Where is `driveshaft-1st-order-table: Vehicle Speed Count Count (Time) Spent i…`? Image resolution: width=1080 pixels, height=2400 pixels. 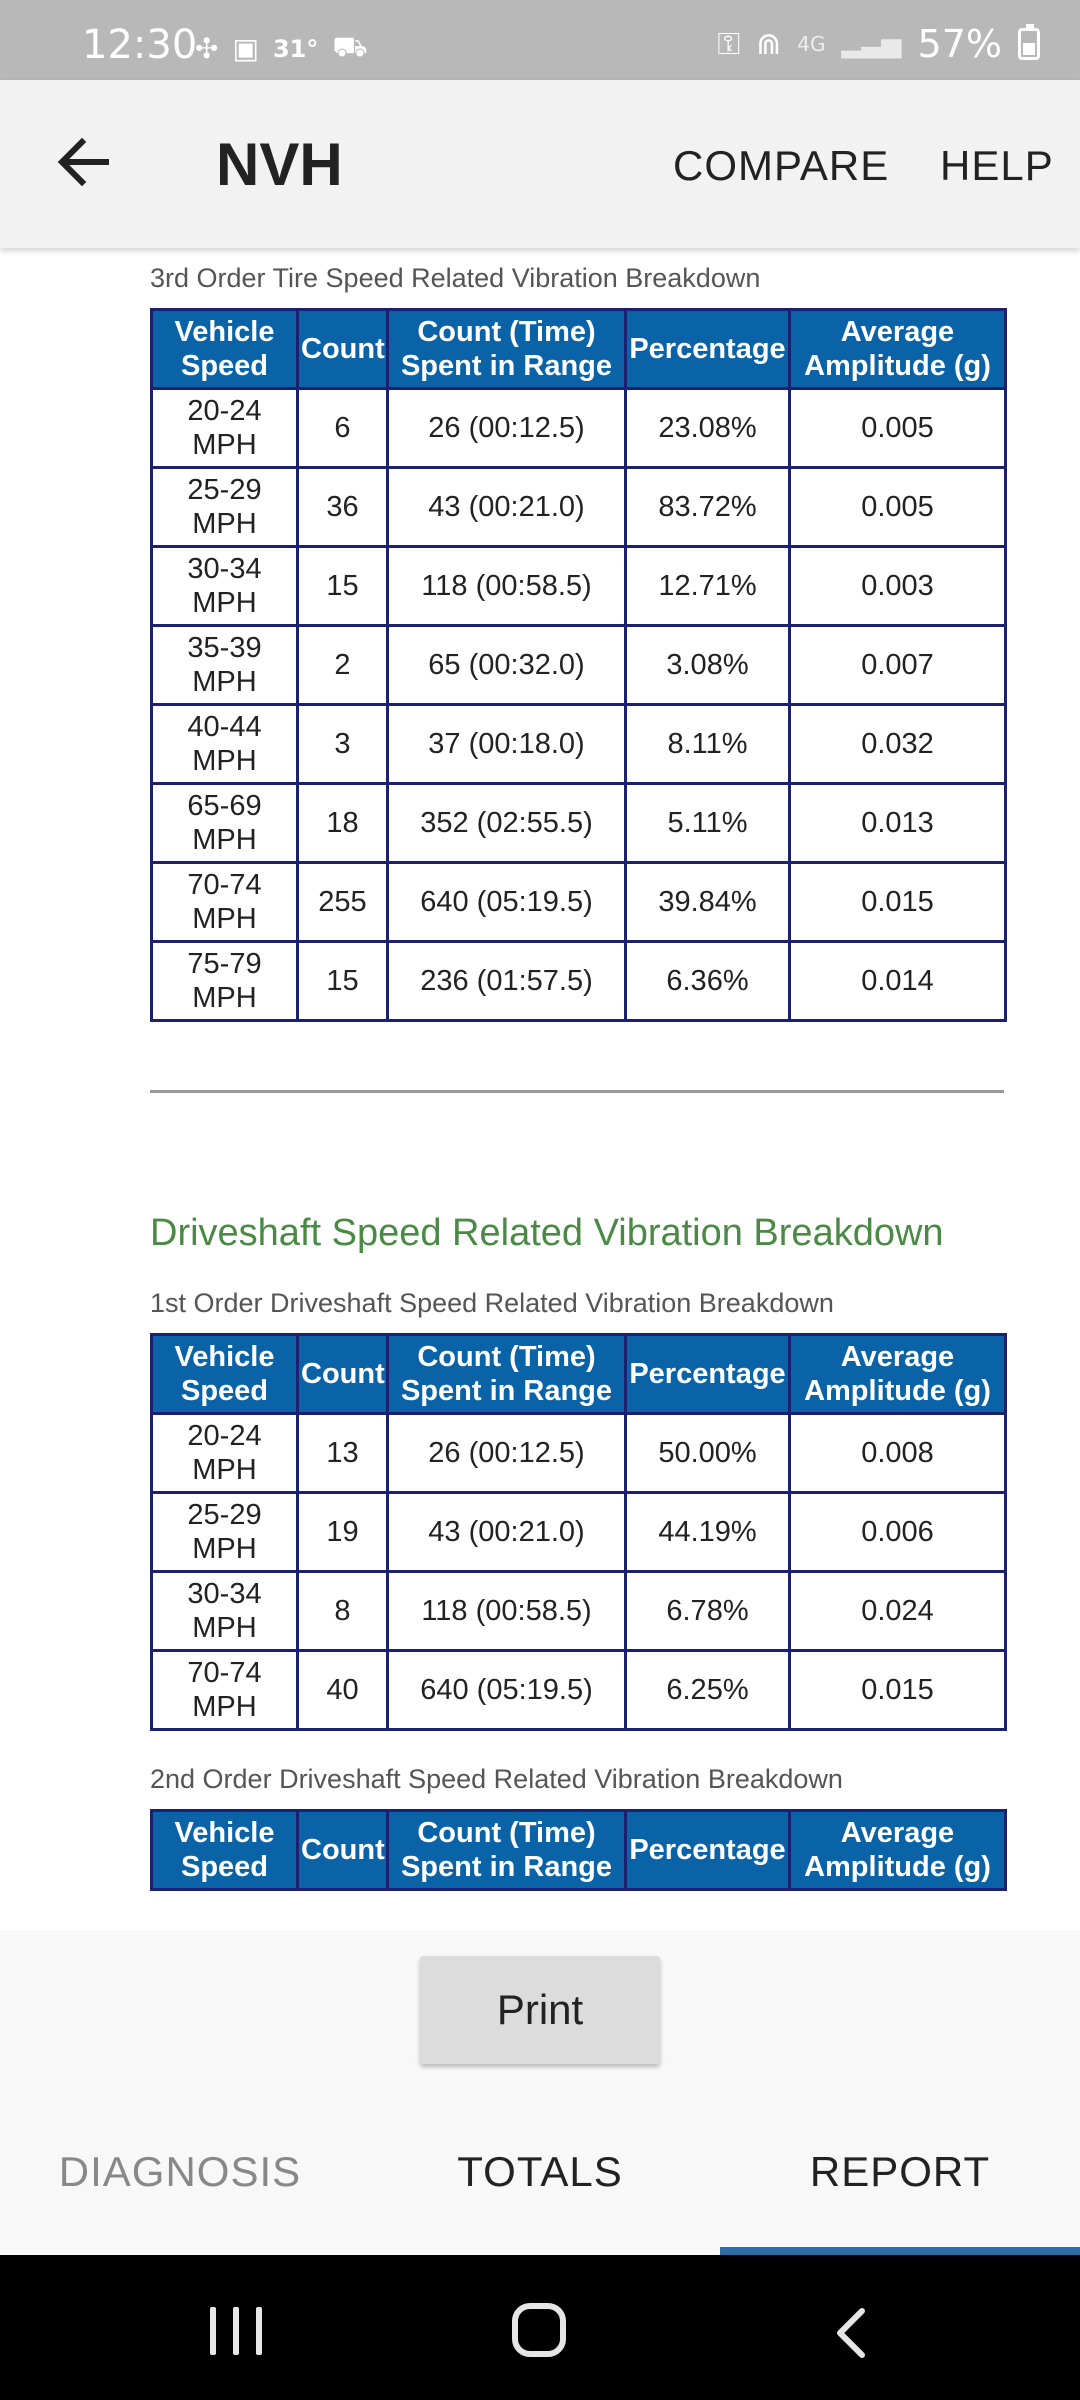 driveshaft-1st-order-table: Vehicle Speed Count Count (Time) Spent i… is located at coordinates (578, 1532).